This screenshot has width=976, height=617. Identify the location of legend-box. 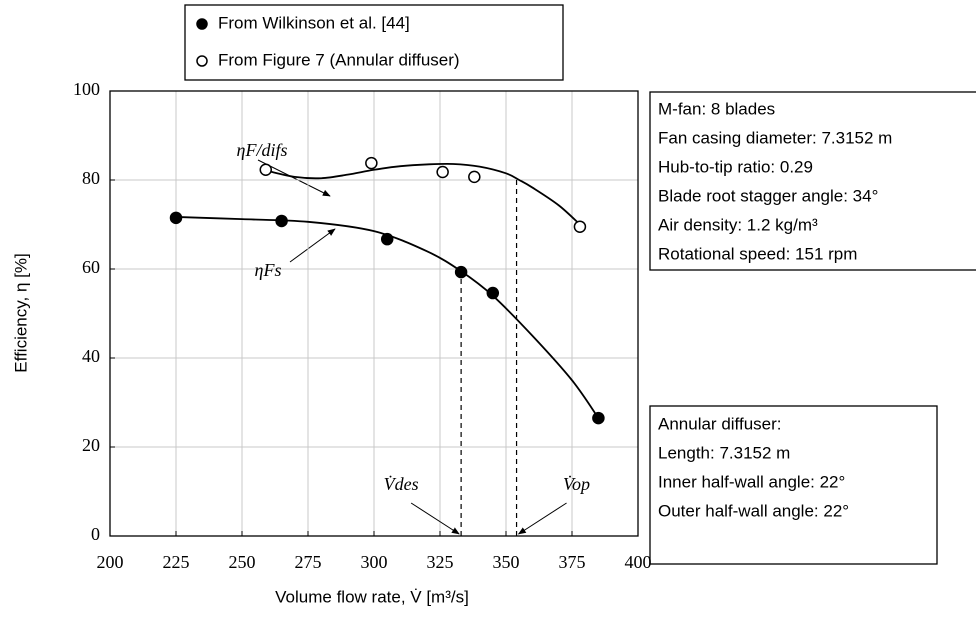
(374, 42).